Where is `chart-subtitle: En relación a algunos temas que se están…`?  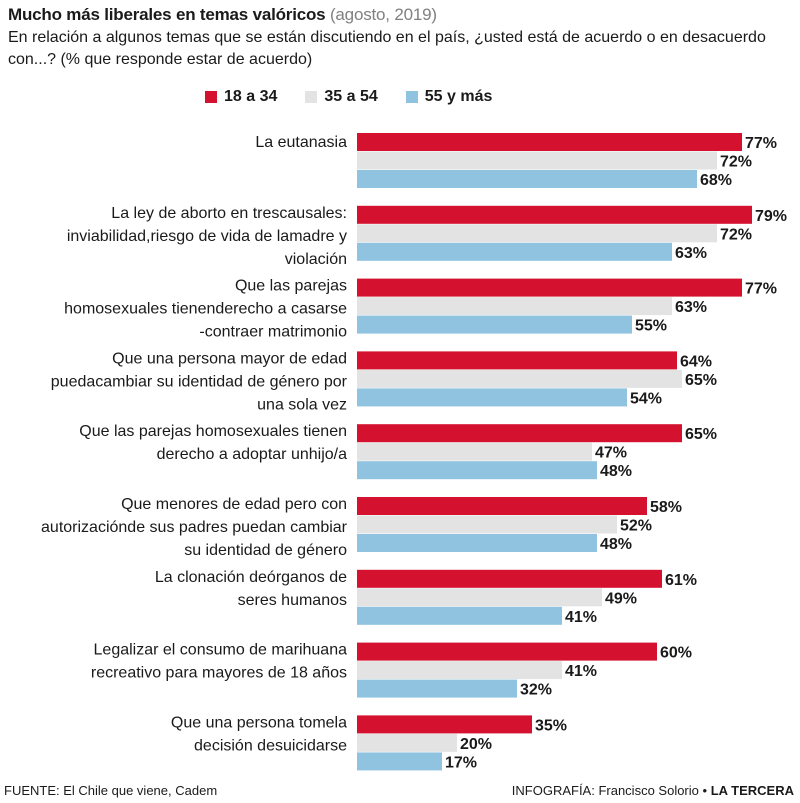 chart-subtitle: En relación a algunos temas que se están… is located at coordinates (387, 48).